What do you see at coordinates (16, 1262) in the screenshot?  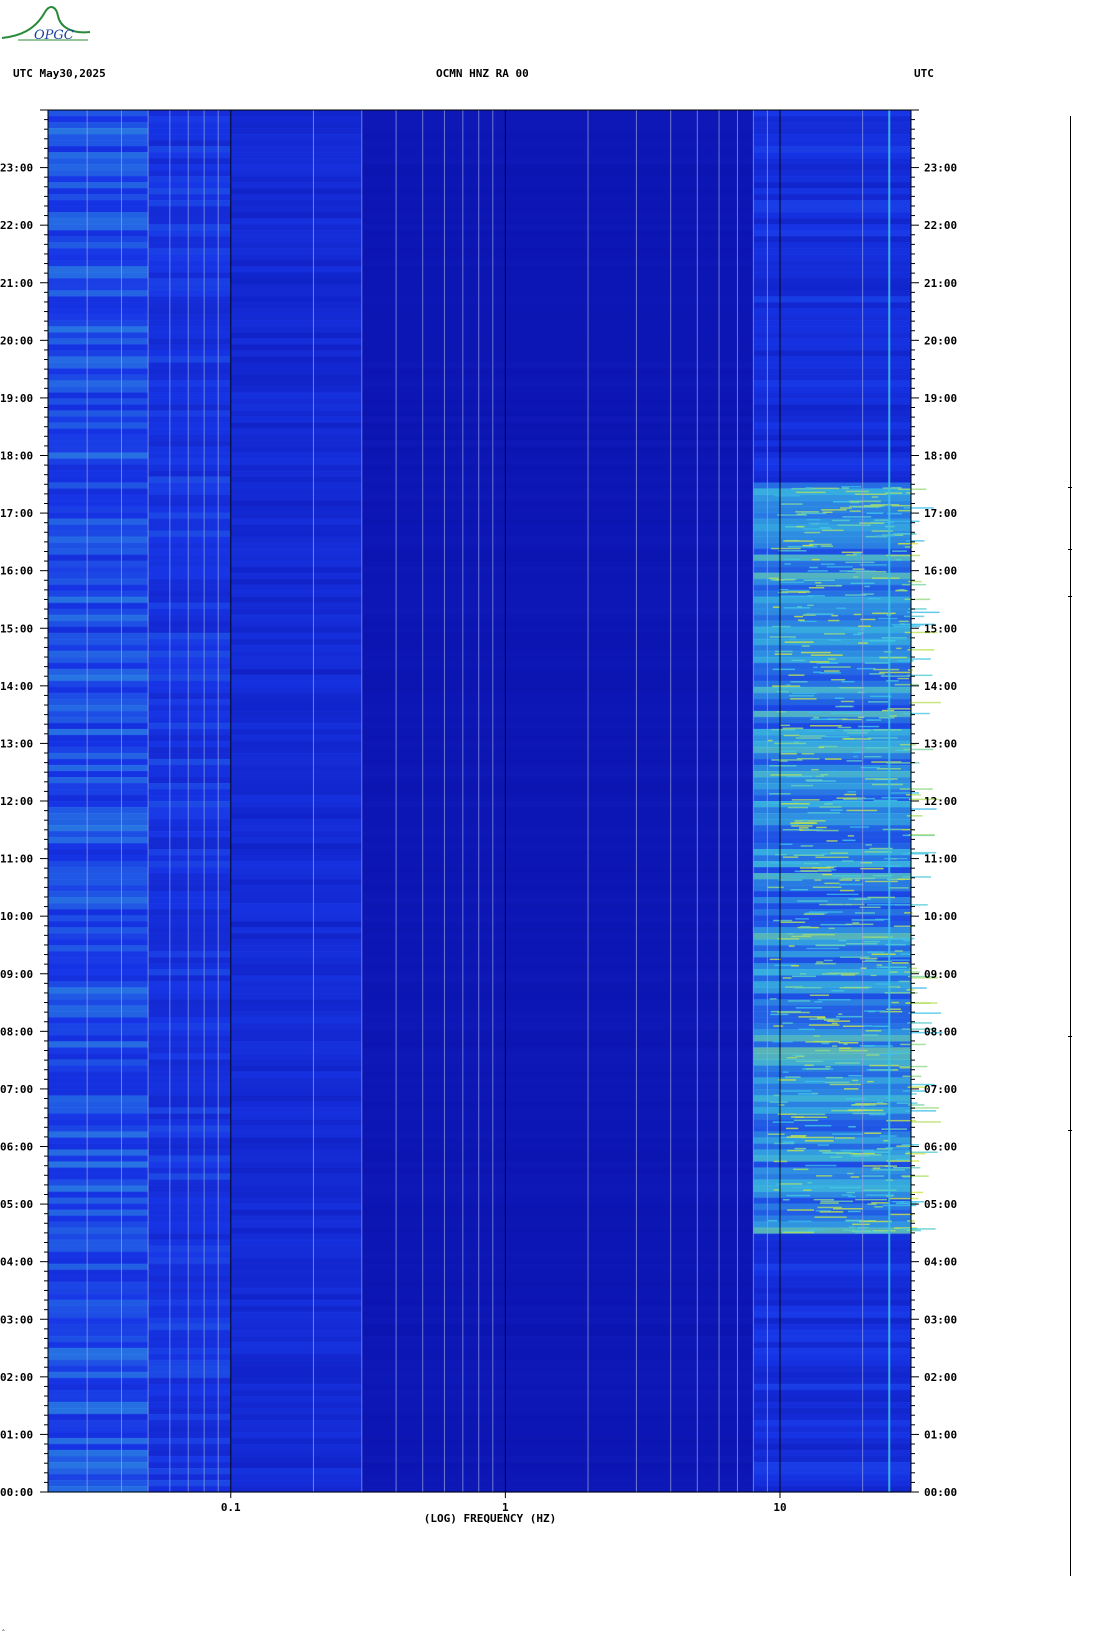 I see `y-tick-label-left: 04:00` at bounding box center [16, 1262].